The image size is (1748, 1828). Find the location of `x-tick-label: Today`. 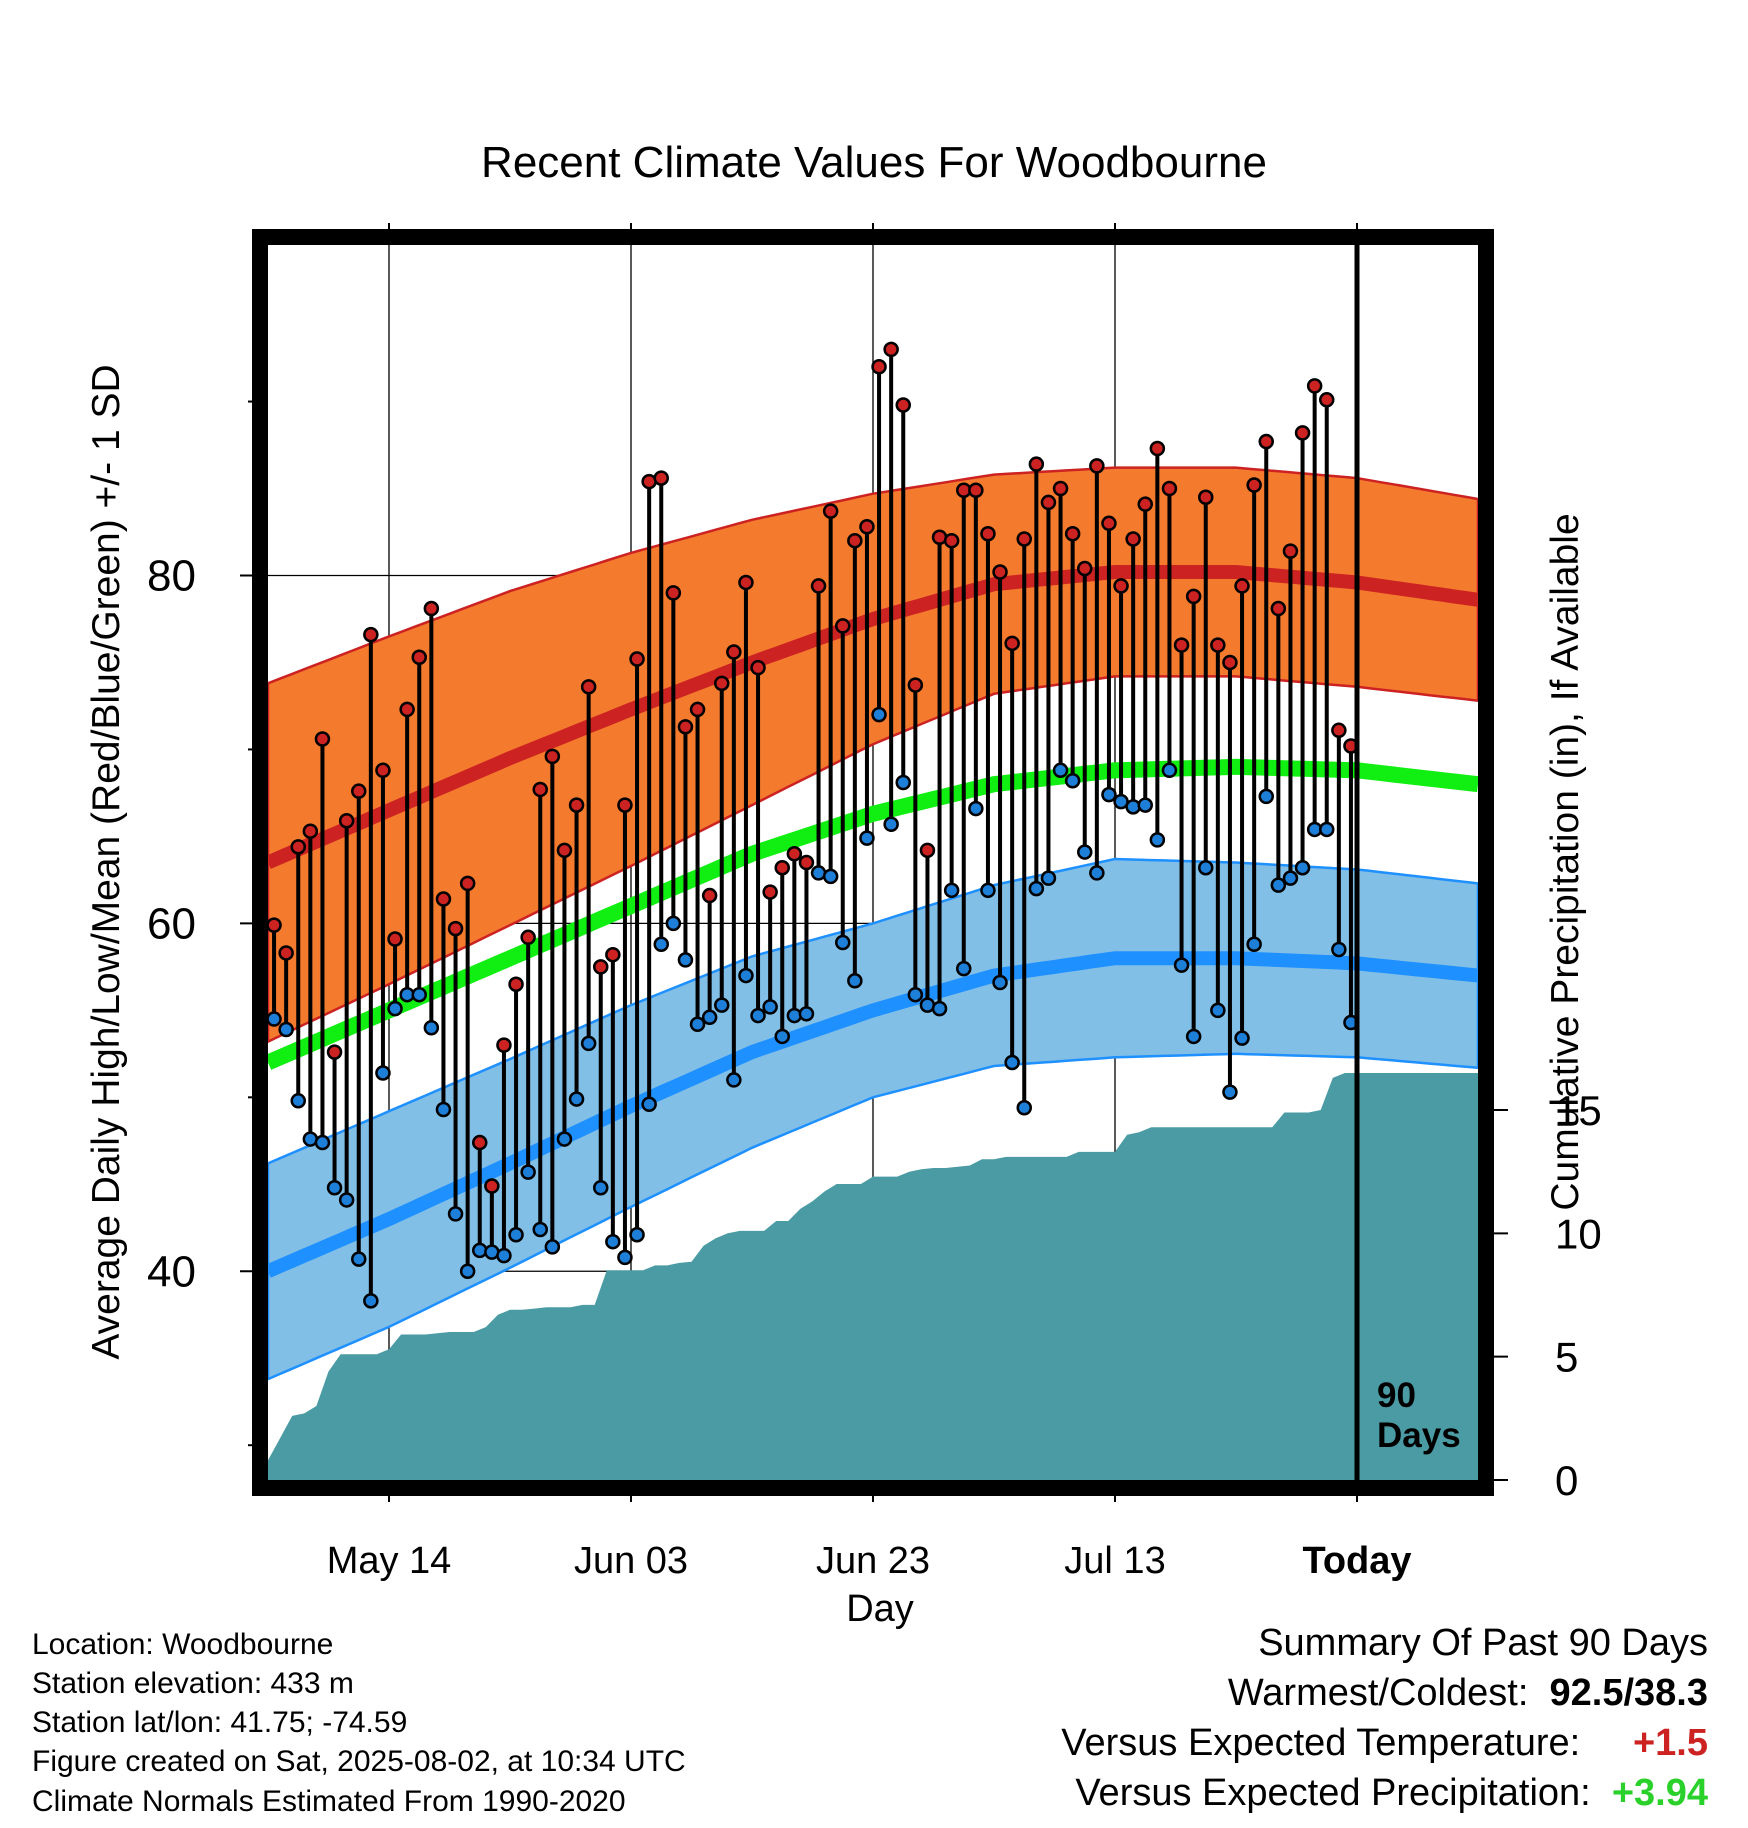

x-tick-label: Today is located at coordinates (1356, 1561).